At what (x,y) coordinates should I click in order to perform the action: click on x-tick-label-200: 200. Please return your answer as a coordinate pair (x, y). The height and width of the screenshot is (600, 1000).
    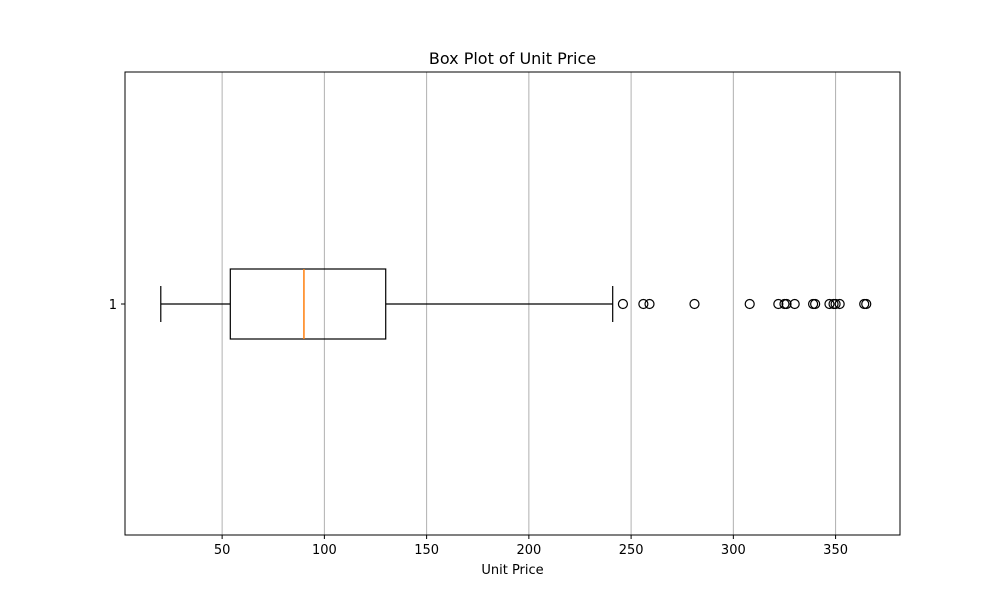
    Looking at the image, I should click on (528, 550).